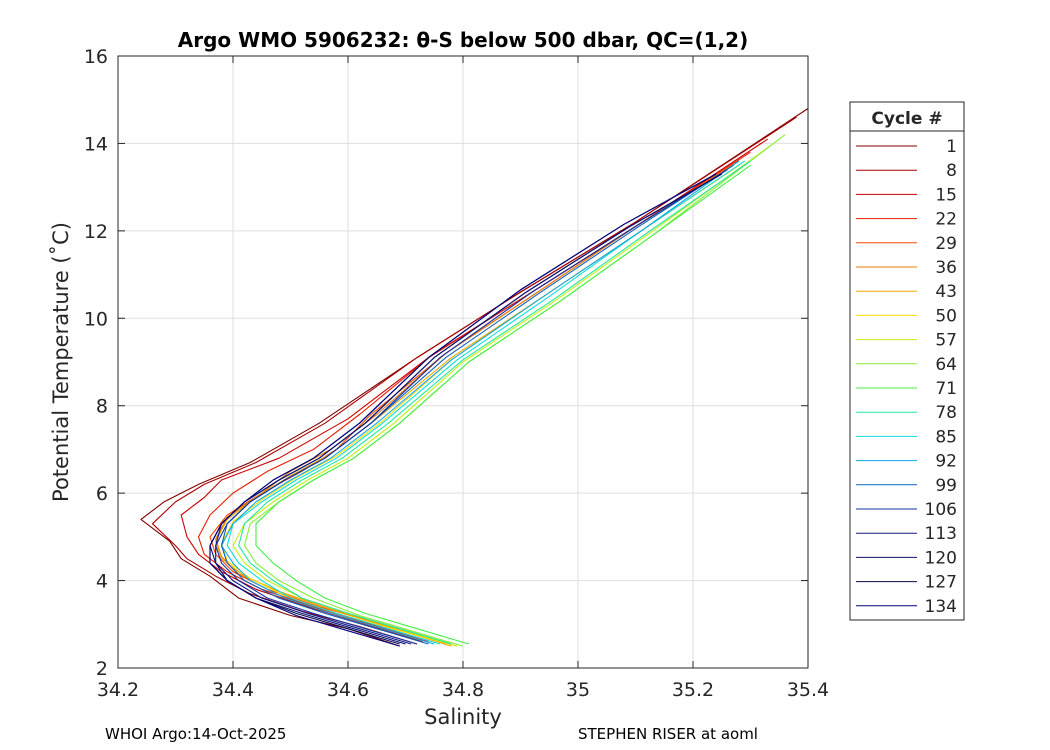 The width and height of the screenshot is (1050, 750). I want to click on y-tick-label: 12, so click(96, 232).